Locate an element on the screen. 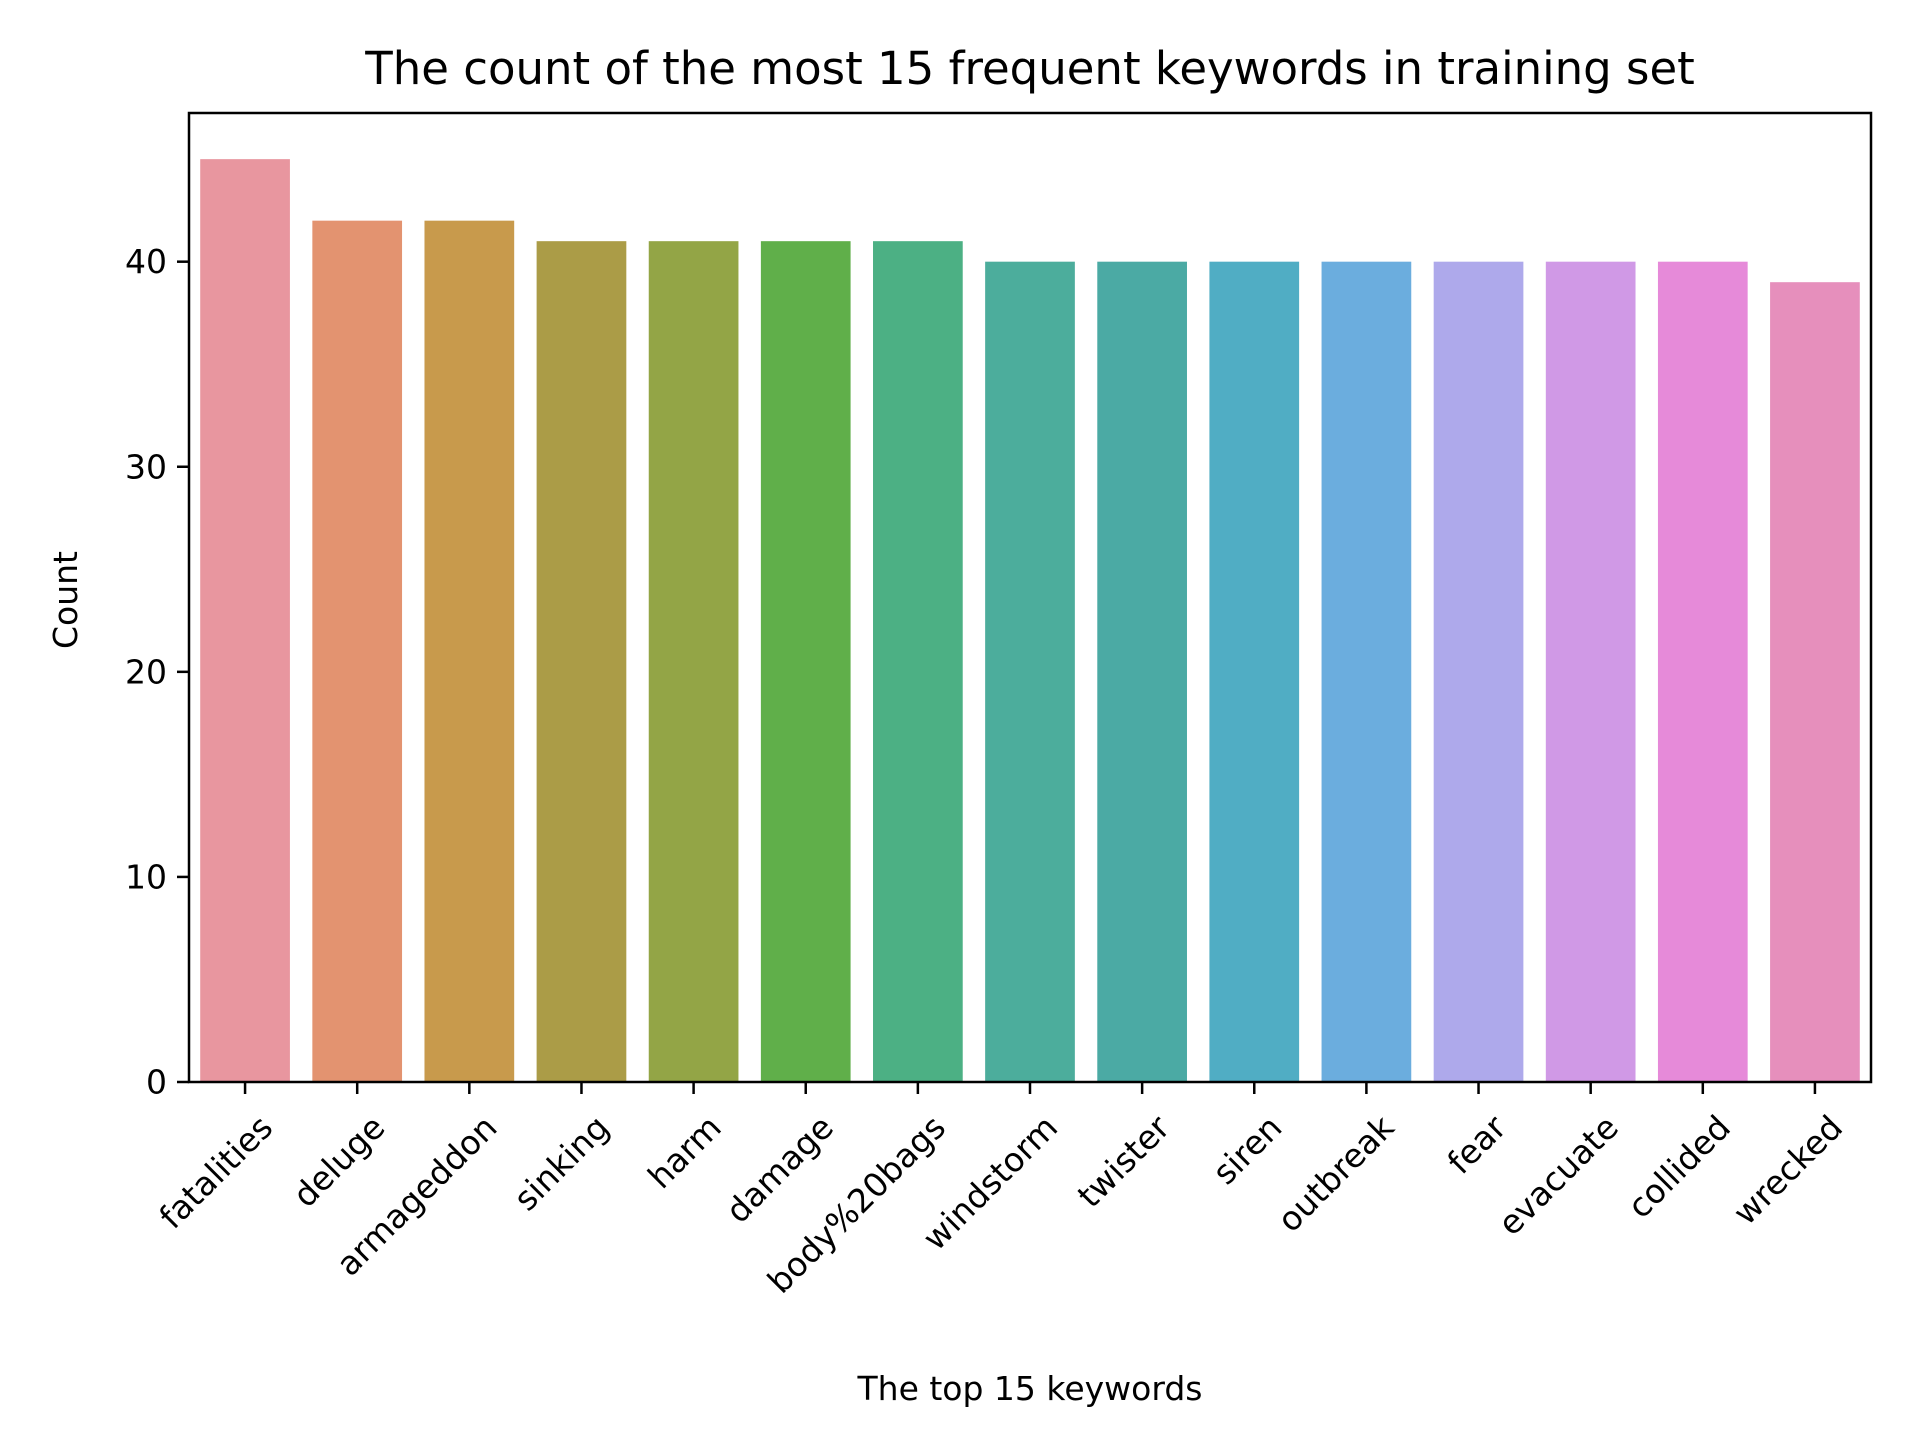 This screenshot has width=1920, height=1440. bar-armageddon is located at coordinates (469, 651).